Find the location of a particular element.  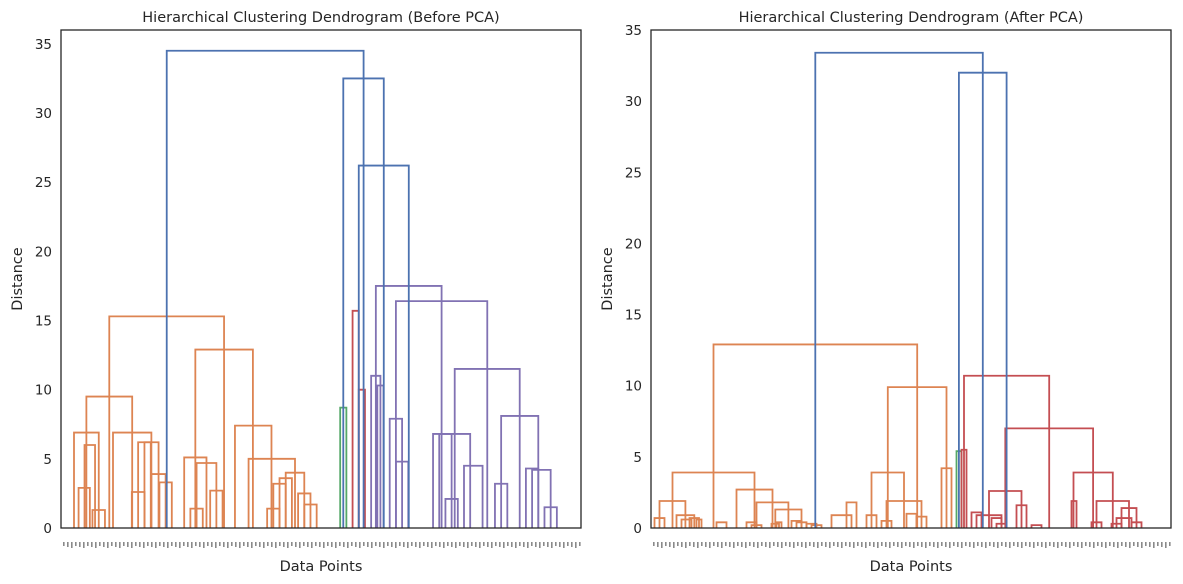

y-tick-label: 15 is located at coordinates (633, 316).